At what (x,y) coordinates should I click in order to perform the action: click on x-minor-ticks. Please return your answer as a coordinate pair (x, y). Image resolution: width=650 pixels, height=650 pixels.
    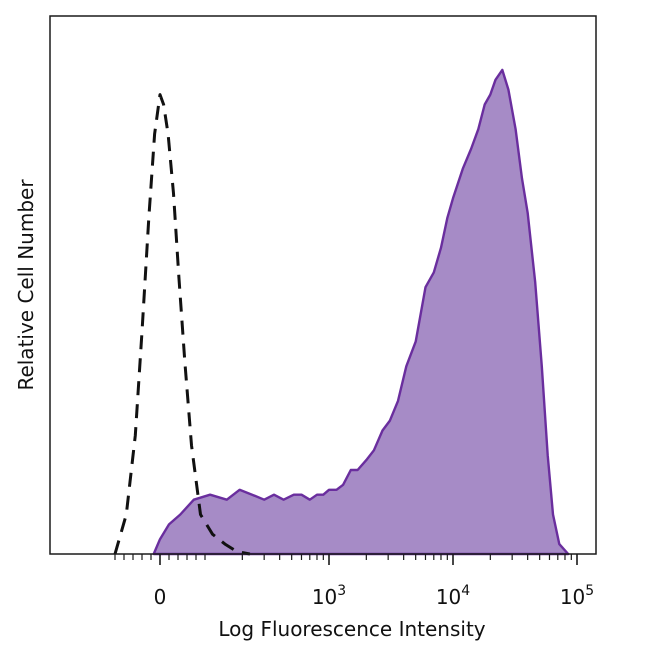
    Looking at the image, I should click on (343, 557).